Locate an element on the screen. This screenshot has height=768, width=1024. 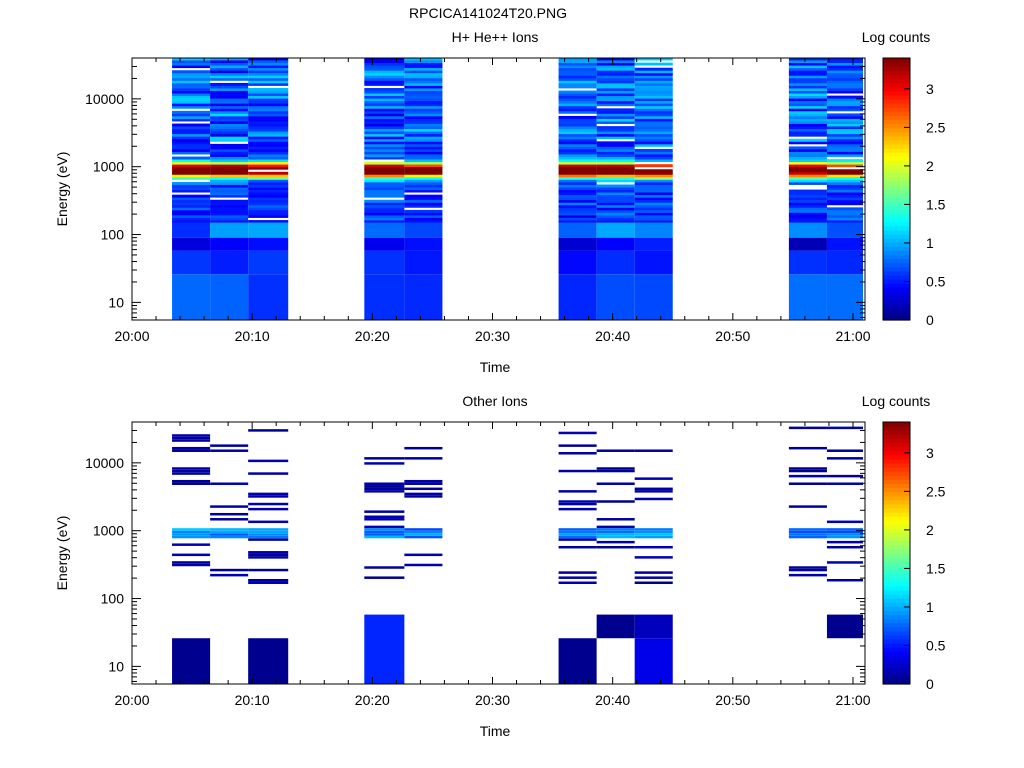
x-tick-label: 20:30 is located at coordinates (492, 336).